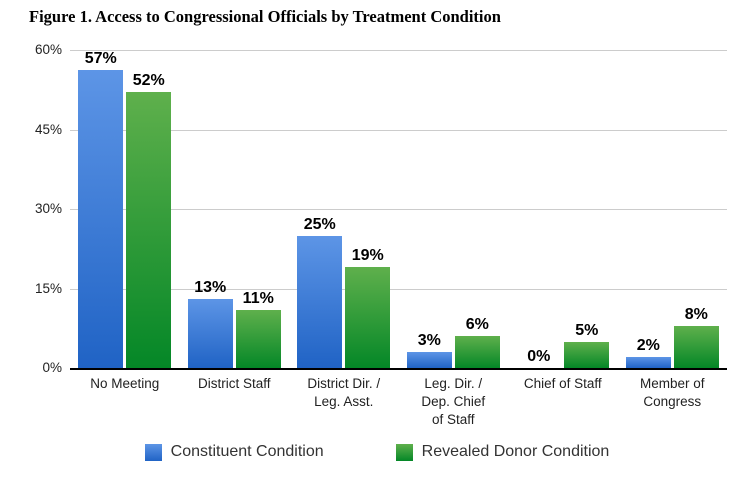 This screenshot has height=484, width=754. What do you see at coordinates (258, 298) in the screenshot?
I see `bar-value-label: 11%` at bounding box center [258, 298].